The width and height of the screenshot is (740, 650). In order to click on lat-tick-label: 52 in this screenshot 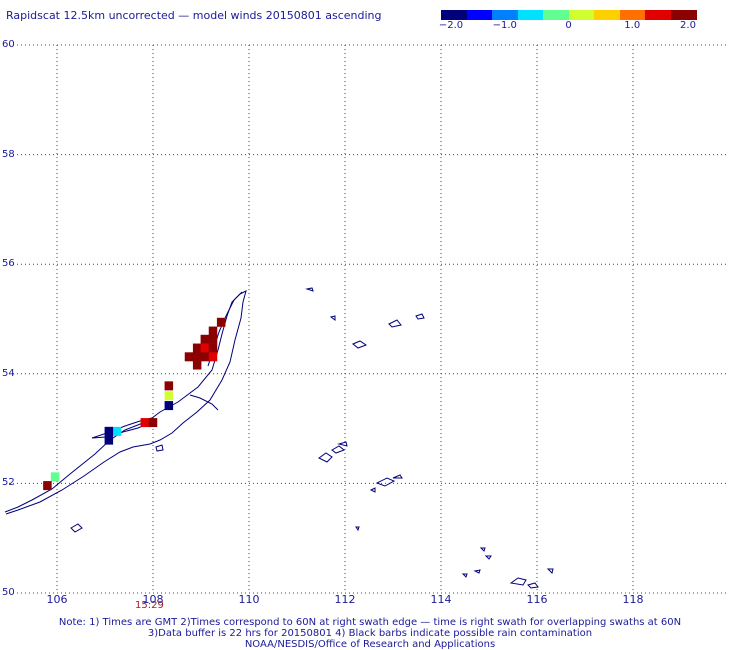, I will do `click(8, 483)`.